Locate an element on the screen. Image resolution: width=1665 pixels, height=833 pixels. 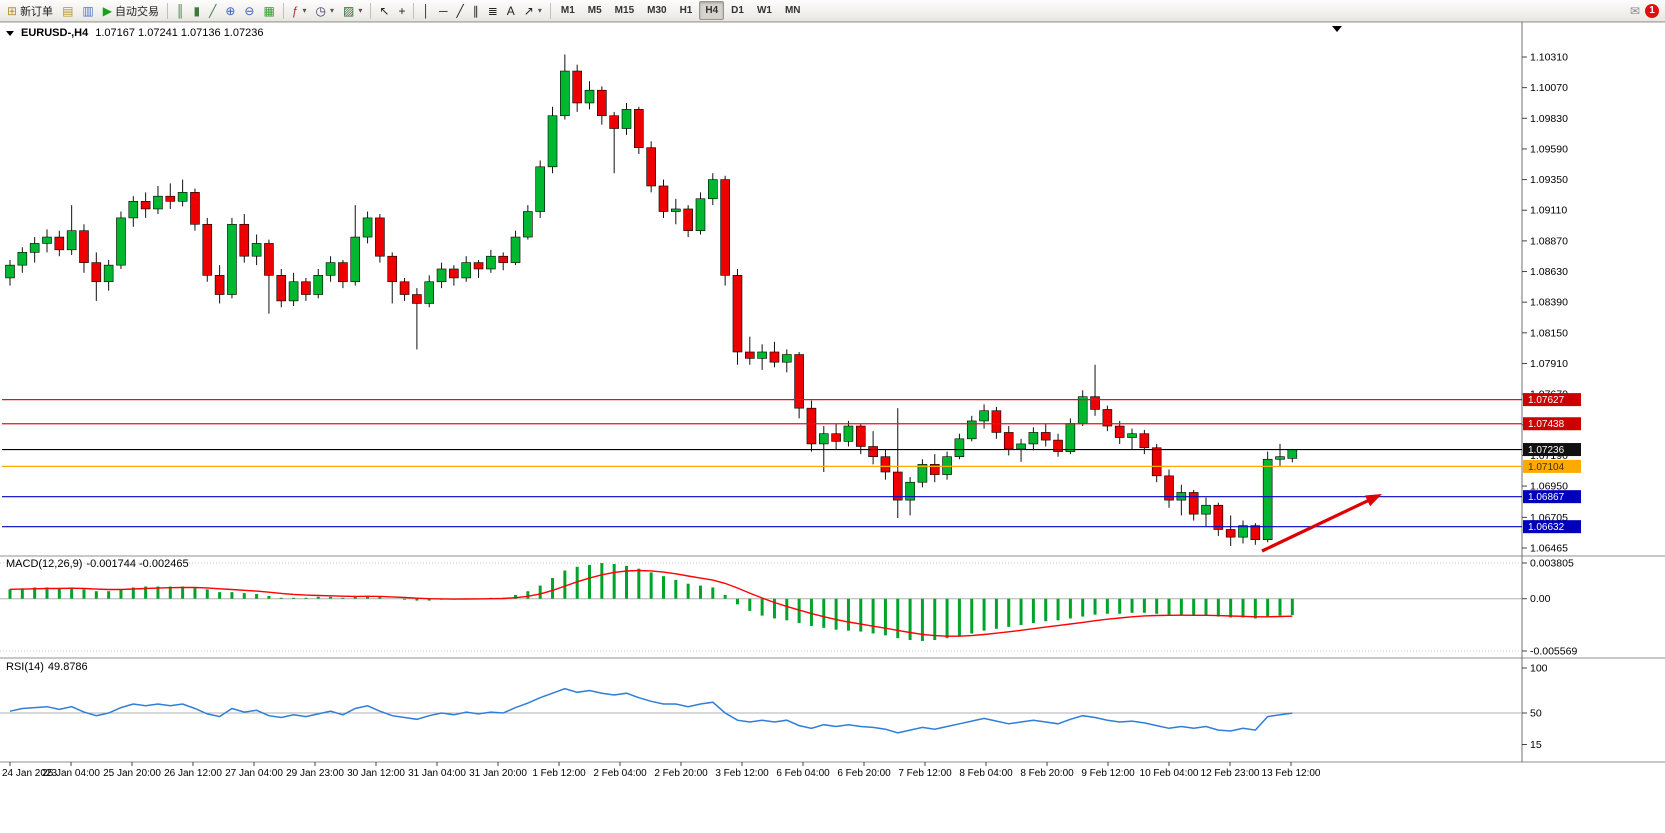
price-tick-label: 1.08870 is located at coordinates (1549, 241).